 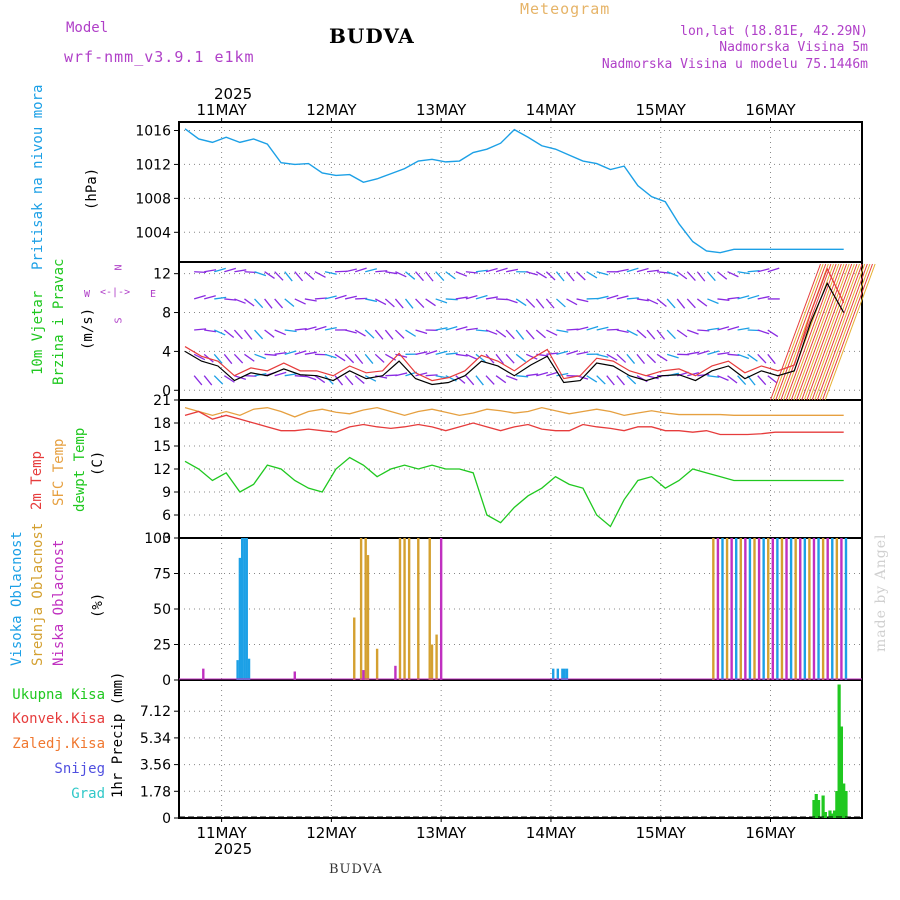 I want to click on temp2m-line, so click(x=514, y=423).